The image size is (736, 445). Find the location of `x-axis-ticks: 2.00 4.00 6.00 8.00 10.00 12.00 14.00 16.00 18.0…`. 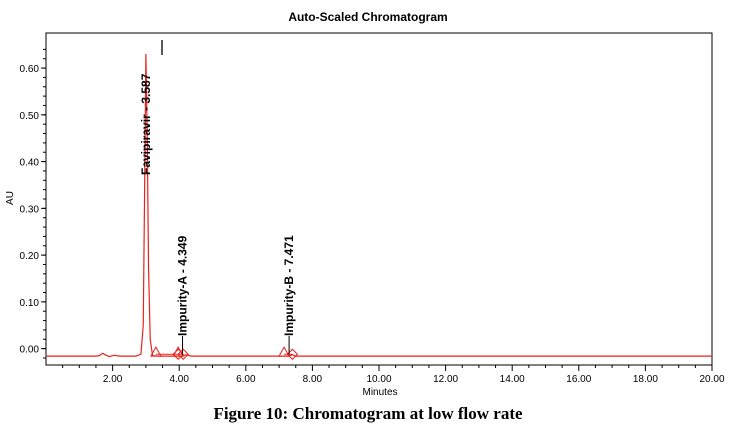

x-axis-ticks: 2.00 4.00 6.00 8.00 10.00 12.00 14.00 16.00 18.0… is located at coordinates (393, 375).